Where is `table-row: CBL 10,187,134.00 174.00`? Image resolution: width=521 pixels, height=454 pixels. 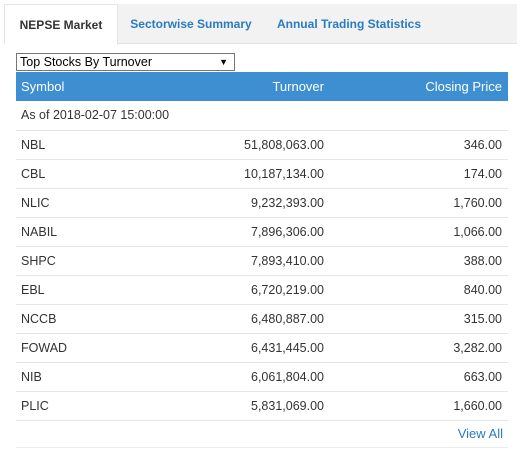 table-row: CBL 10,187,134.00 174.00 is located at coordinates (262, 174).